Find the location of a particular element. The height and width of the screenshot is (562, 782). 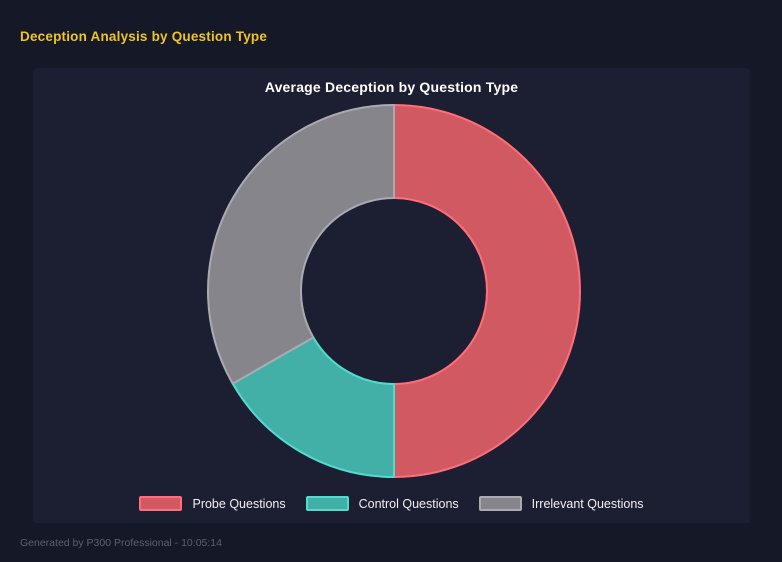

legend-item-probe: Probe Questions is located at coordinates (212, 503).